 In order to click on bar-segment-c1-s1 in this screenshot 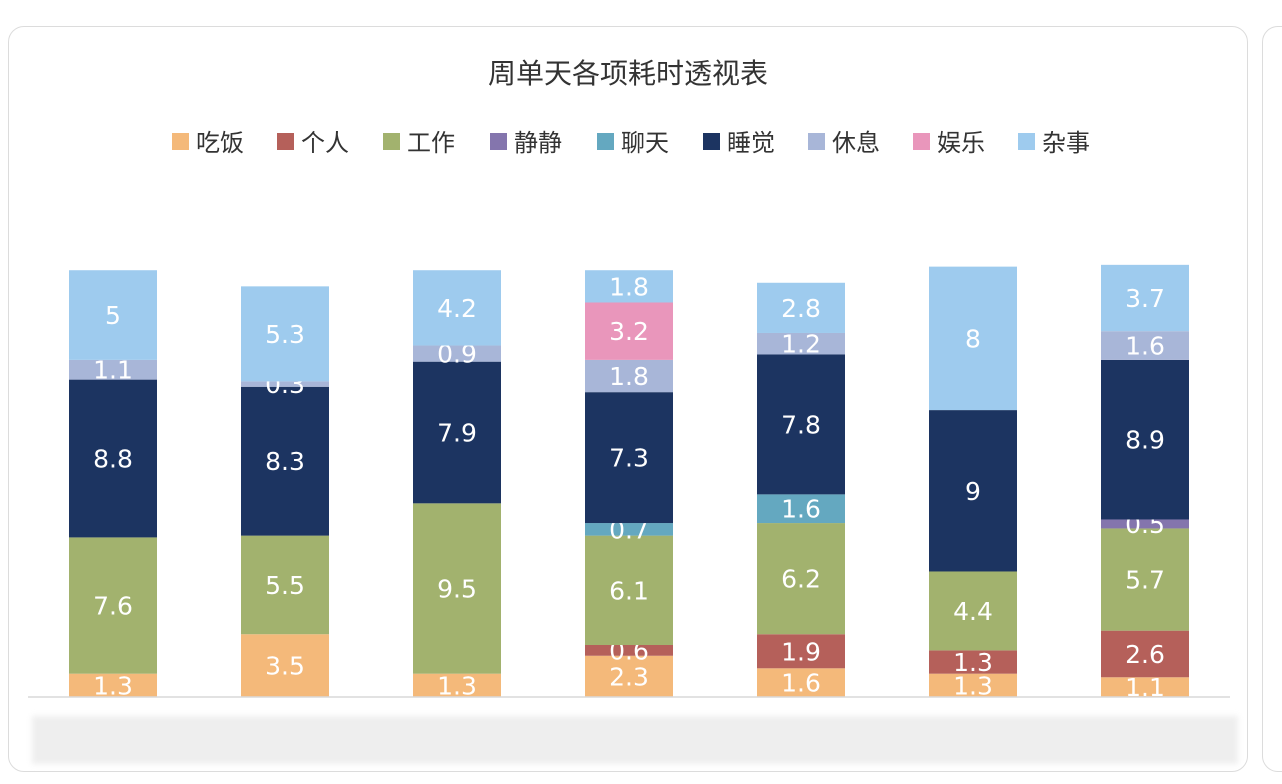, I will do `click(113, 685)`.